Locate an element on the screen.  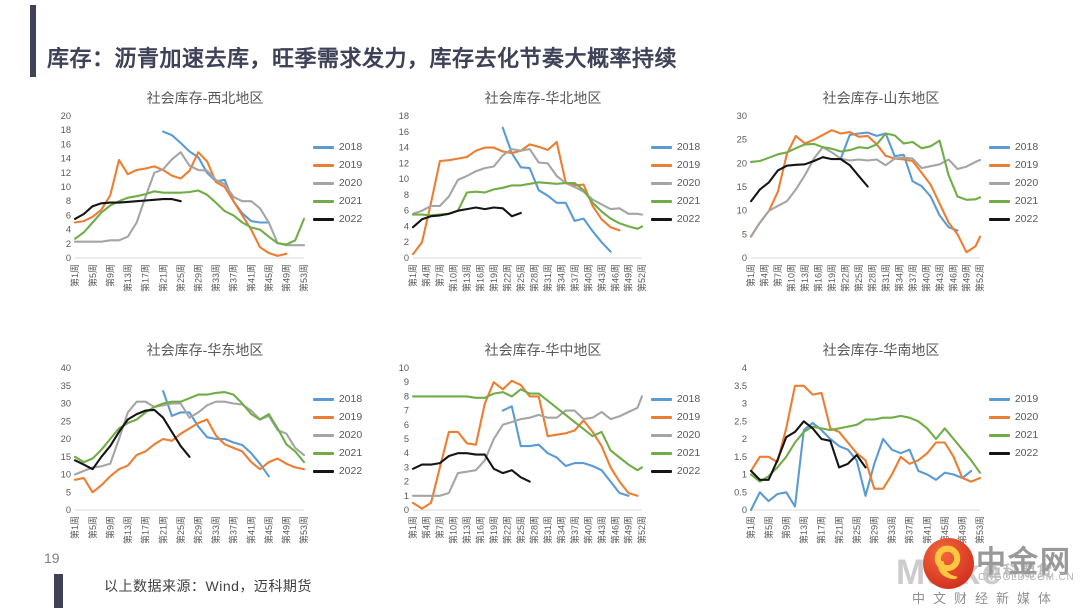
x-tick-label: 第52周 is located at coordinates (641, 278).